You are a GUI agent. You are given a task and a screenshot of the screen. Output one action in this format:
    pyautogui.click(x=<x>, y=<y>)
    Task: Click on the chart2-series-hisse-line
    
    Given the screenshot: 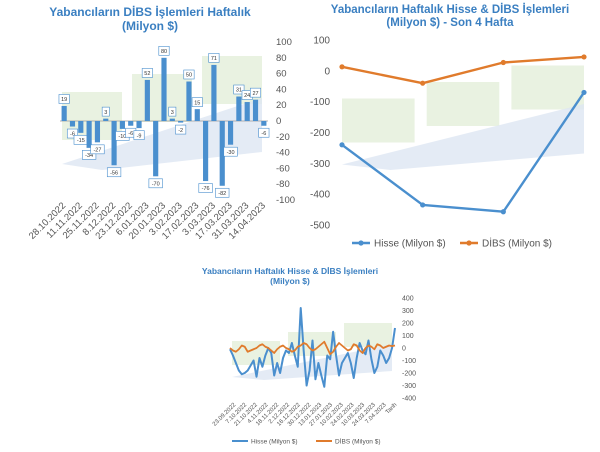 What is the action you would take?
    pyautogui.click(x=463, y=152)
    